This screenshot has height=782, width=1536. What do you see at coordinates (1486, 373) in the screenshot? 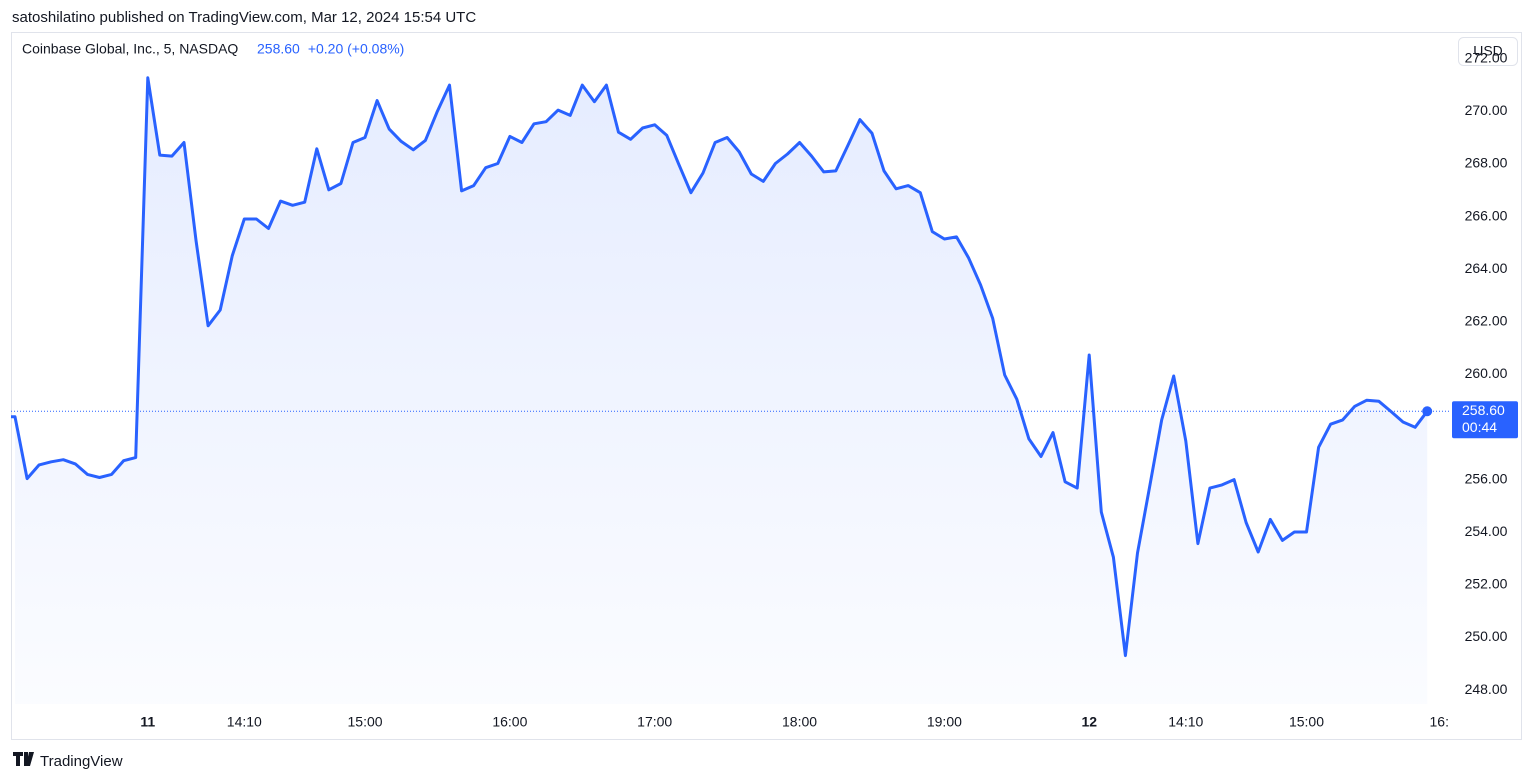
I see `y-tick-label: 260.00` at bounding box center [1486, 373].